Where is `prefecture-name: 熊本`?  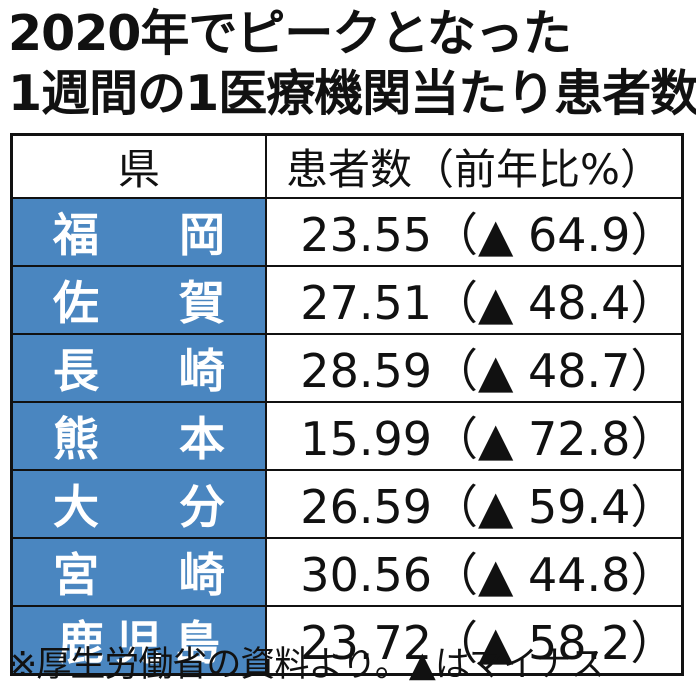 prefecture-name: 熊本 is located at coordinates (139, 439).